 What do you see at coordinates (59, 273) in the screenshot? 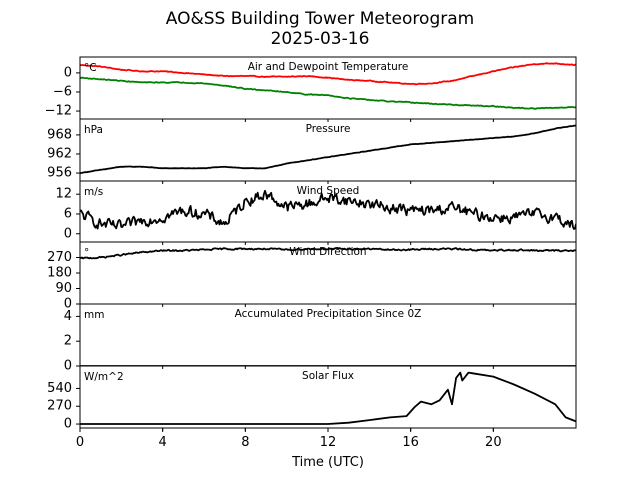
I see `y-tick-label-wind_dir-2: 180` at bounding box center [59, 273].